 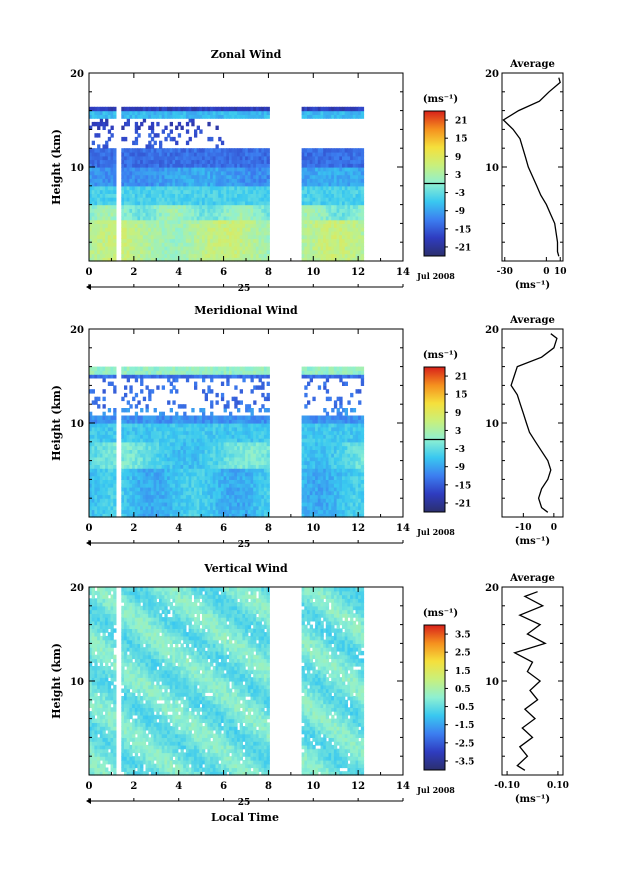 What do you see at coordinates (558, 786) in the screenshot?
I see `average-x-tick-label: 0.10` at bounding box center [558, 786].